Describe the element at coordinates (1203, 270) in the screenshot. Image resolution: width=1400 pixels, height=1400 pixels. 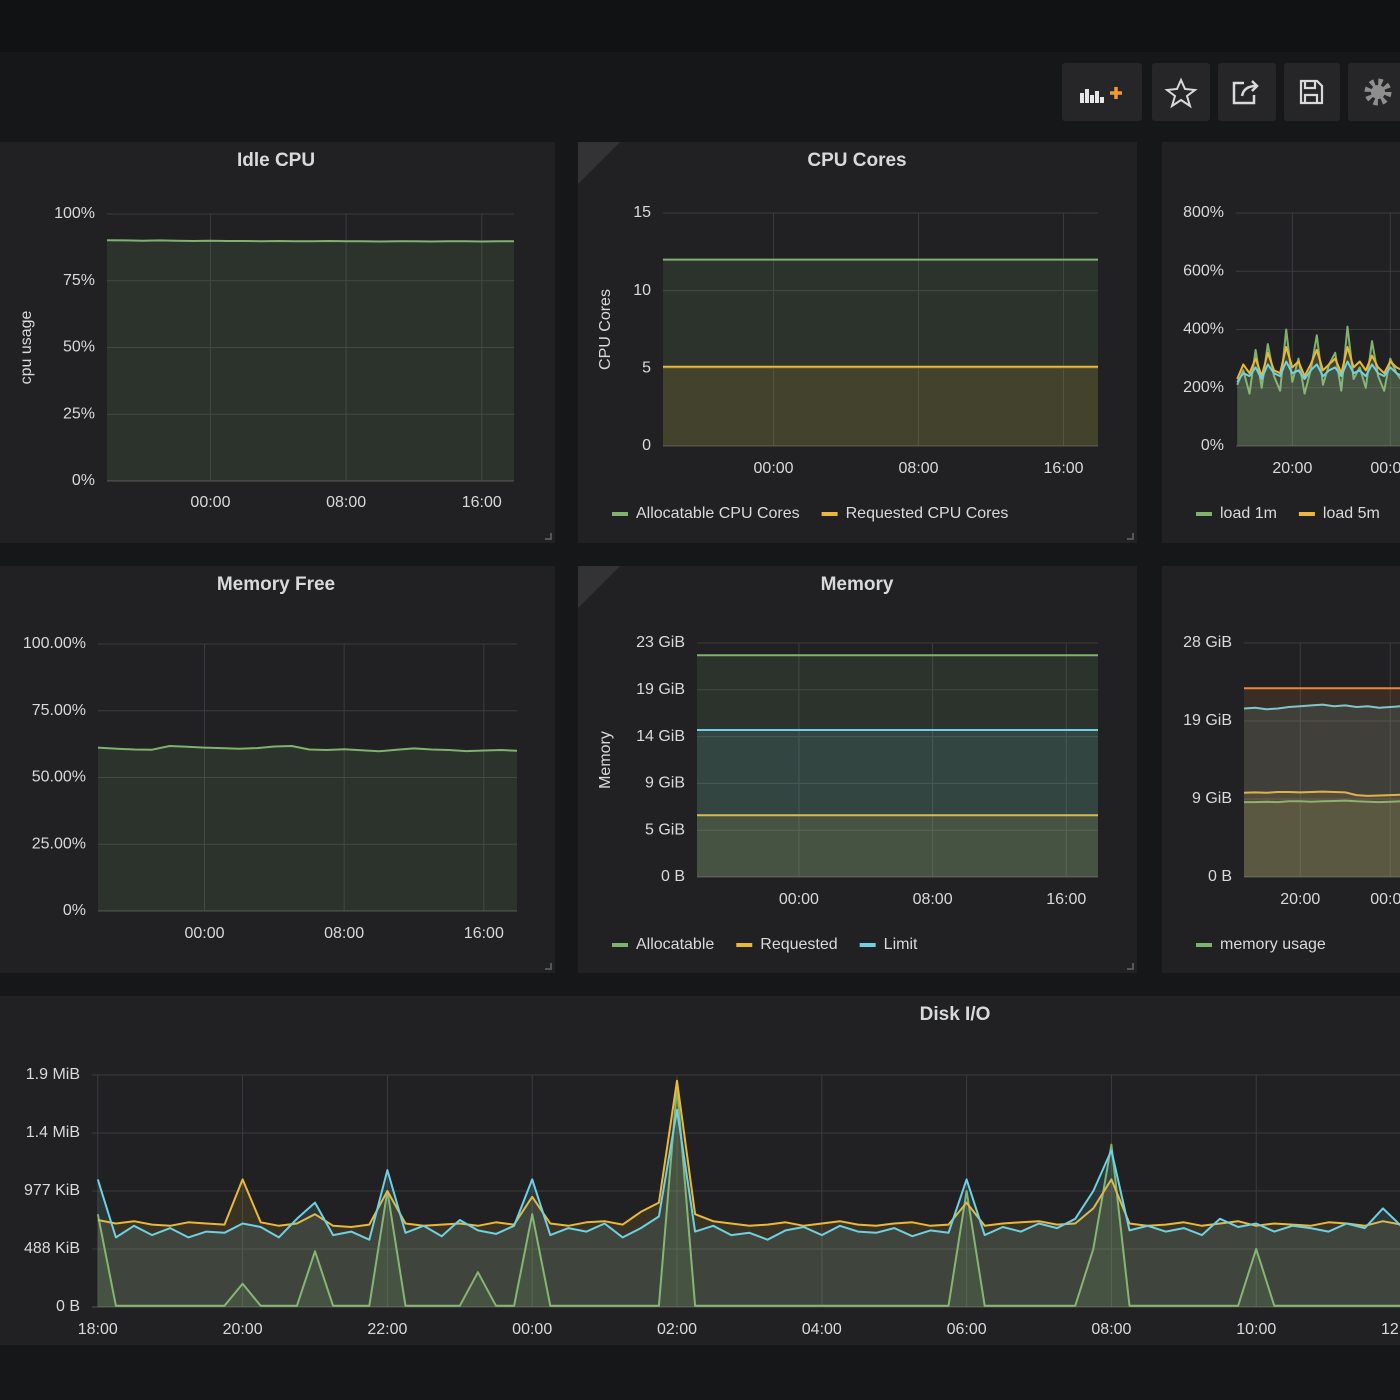
I see `y-tick-label: 600%` at that location.